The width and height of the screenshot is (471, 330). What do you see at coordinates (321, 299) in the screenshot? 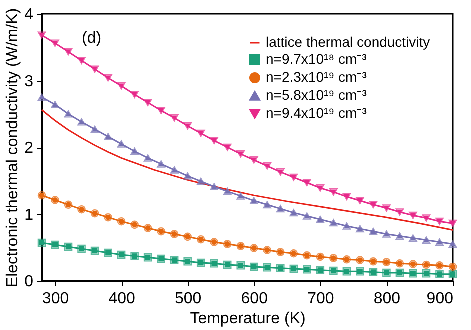
I see `x-tick-label: 700` at bounding box center [321, 299].